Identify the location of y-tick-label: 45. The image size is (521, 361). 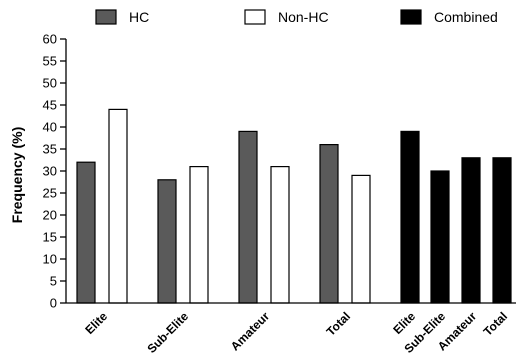
(50, 105).